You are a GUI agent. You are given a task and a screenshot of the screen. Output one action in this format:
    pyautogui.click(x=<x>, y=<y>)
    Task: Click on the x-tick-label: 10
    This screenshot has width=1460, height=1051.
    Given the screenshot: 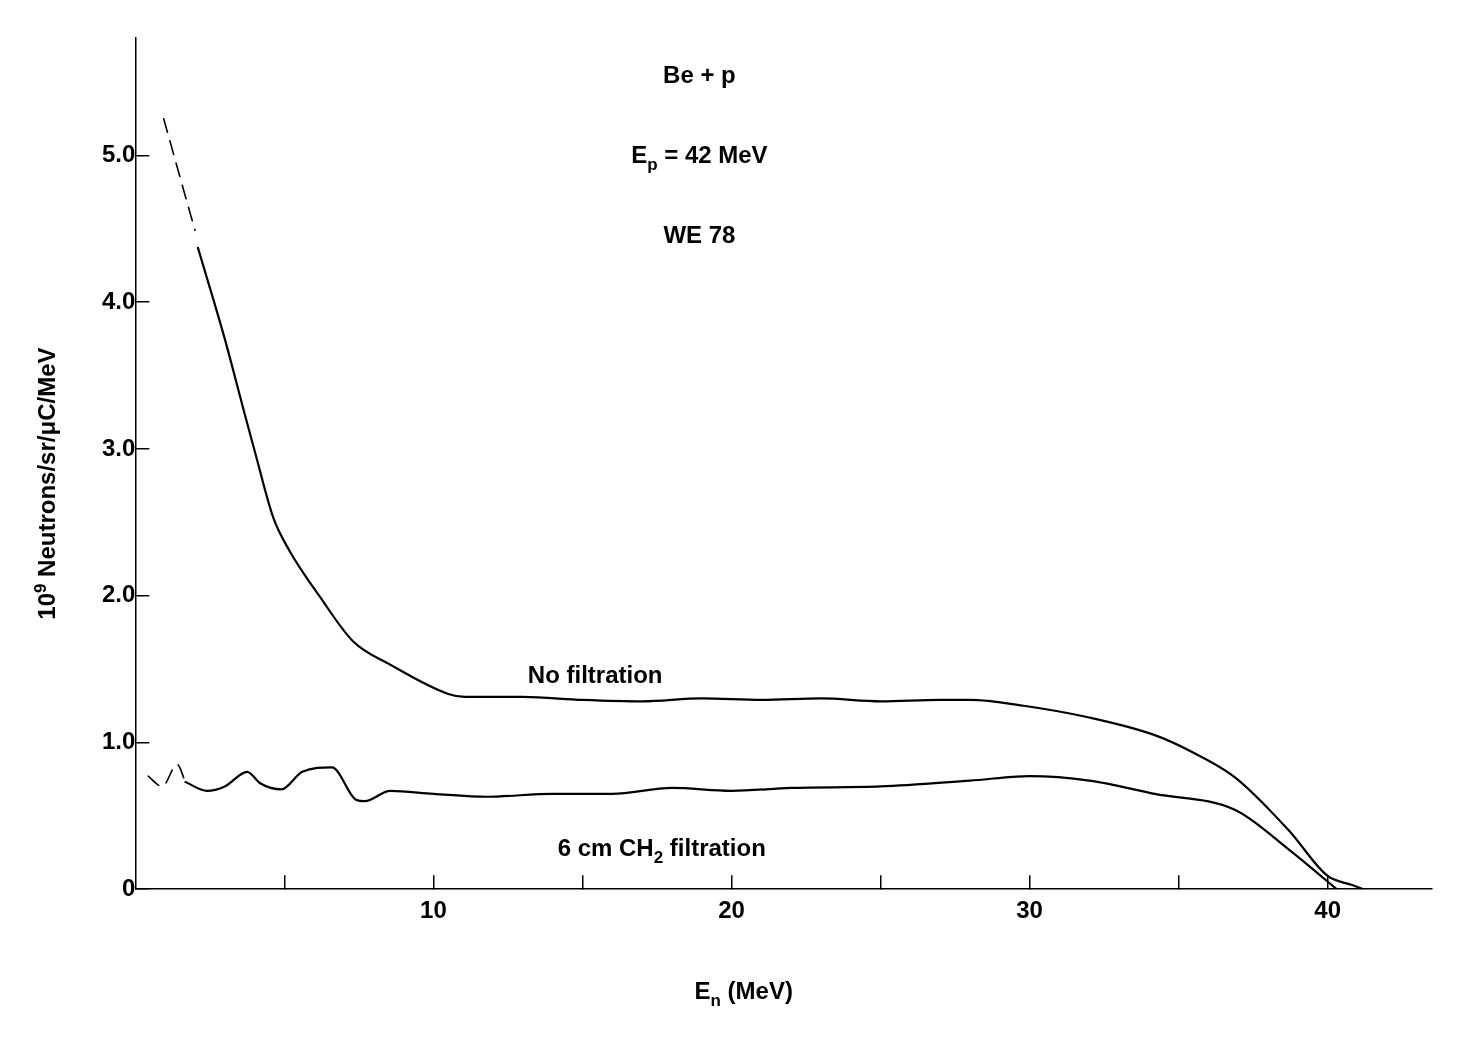 What is the action you would take?
    pyautogui.click(x=433, y=910)
    